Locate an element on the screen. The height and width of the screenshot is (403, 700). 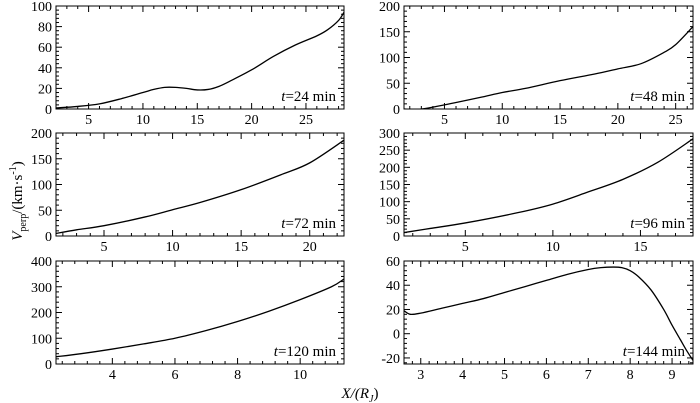
panel-time-text: =144 min is located at coordinates (656, 352).